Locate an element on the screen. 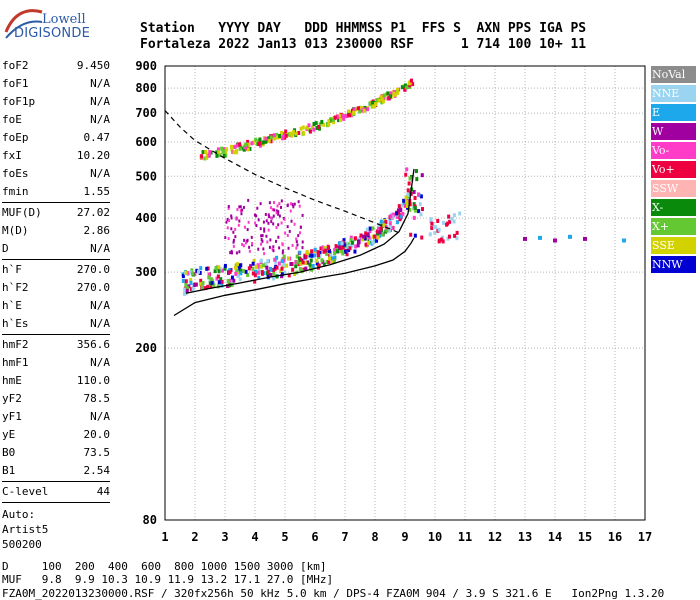 The image size is (700, 600). param-row: foF2 9.450 is located at coordinates (56, 66).